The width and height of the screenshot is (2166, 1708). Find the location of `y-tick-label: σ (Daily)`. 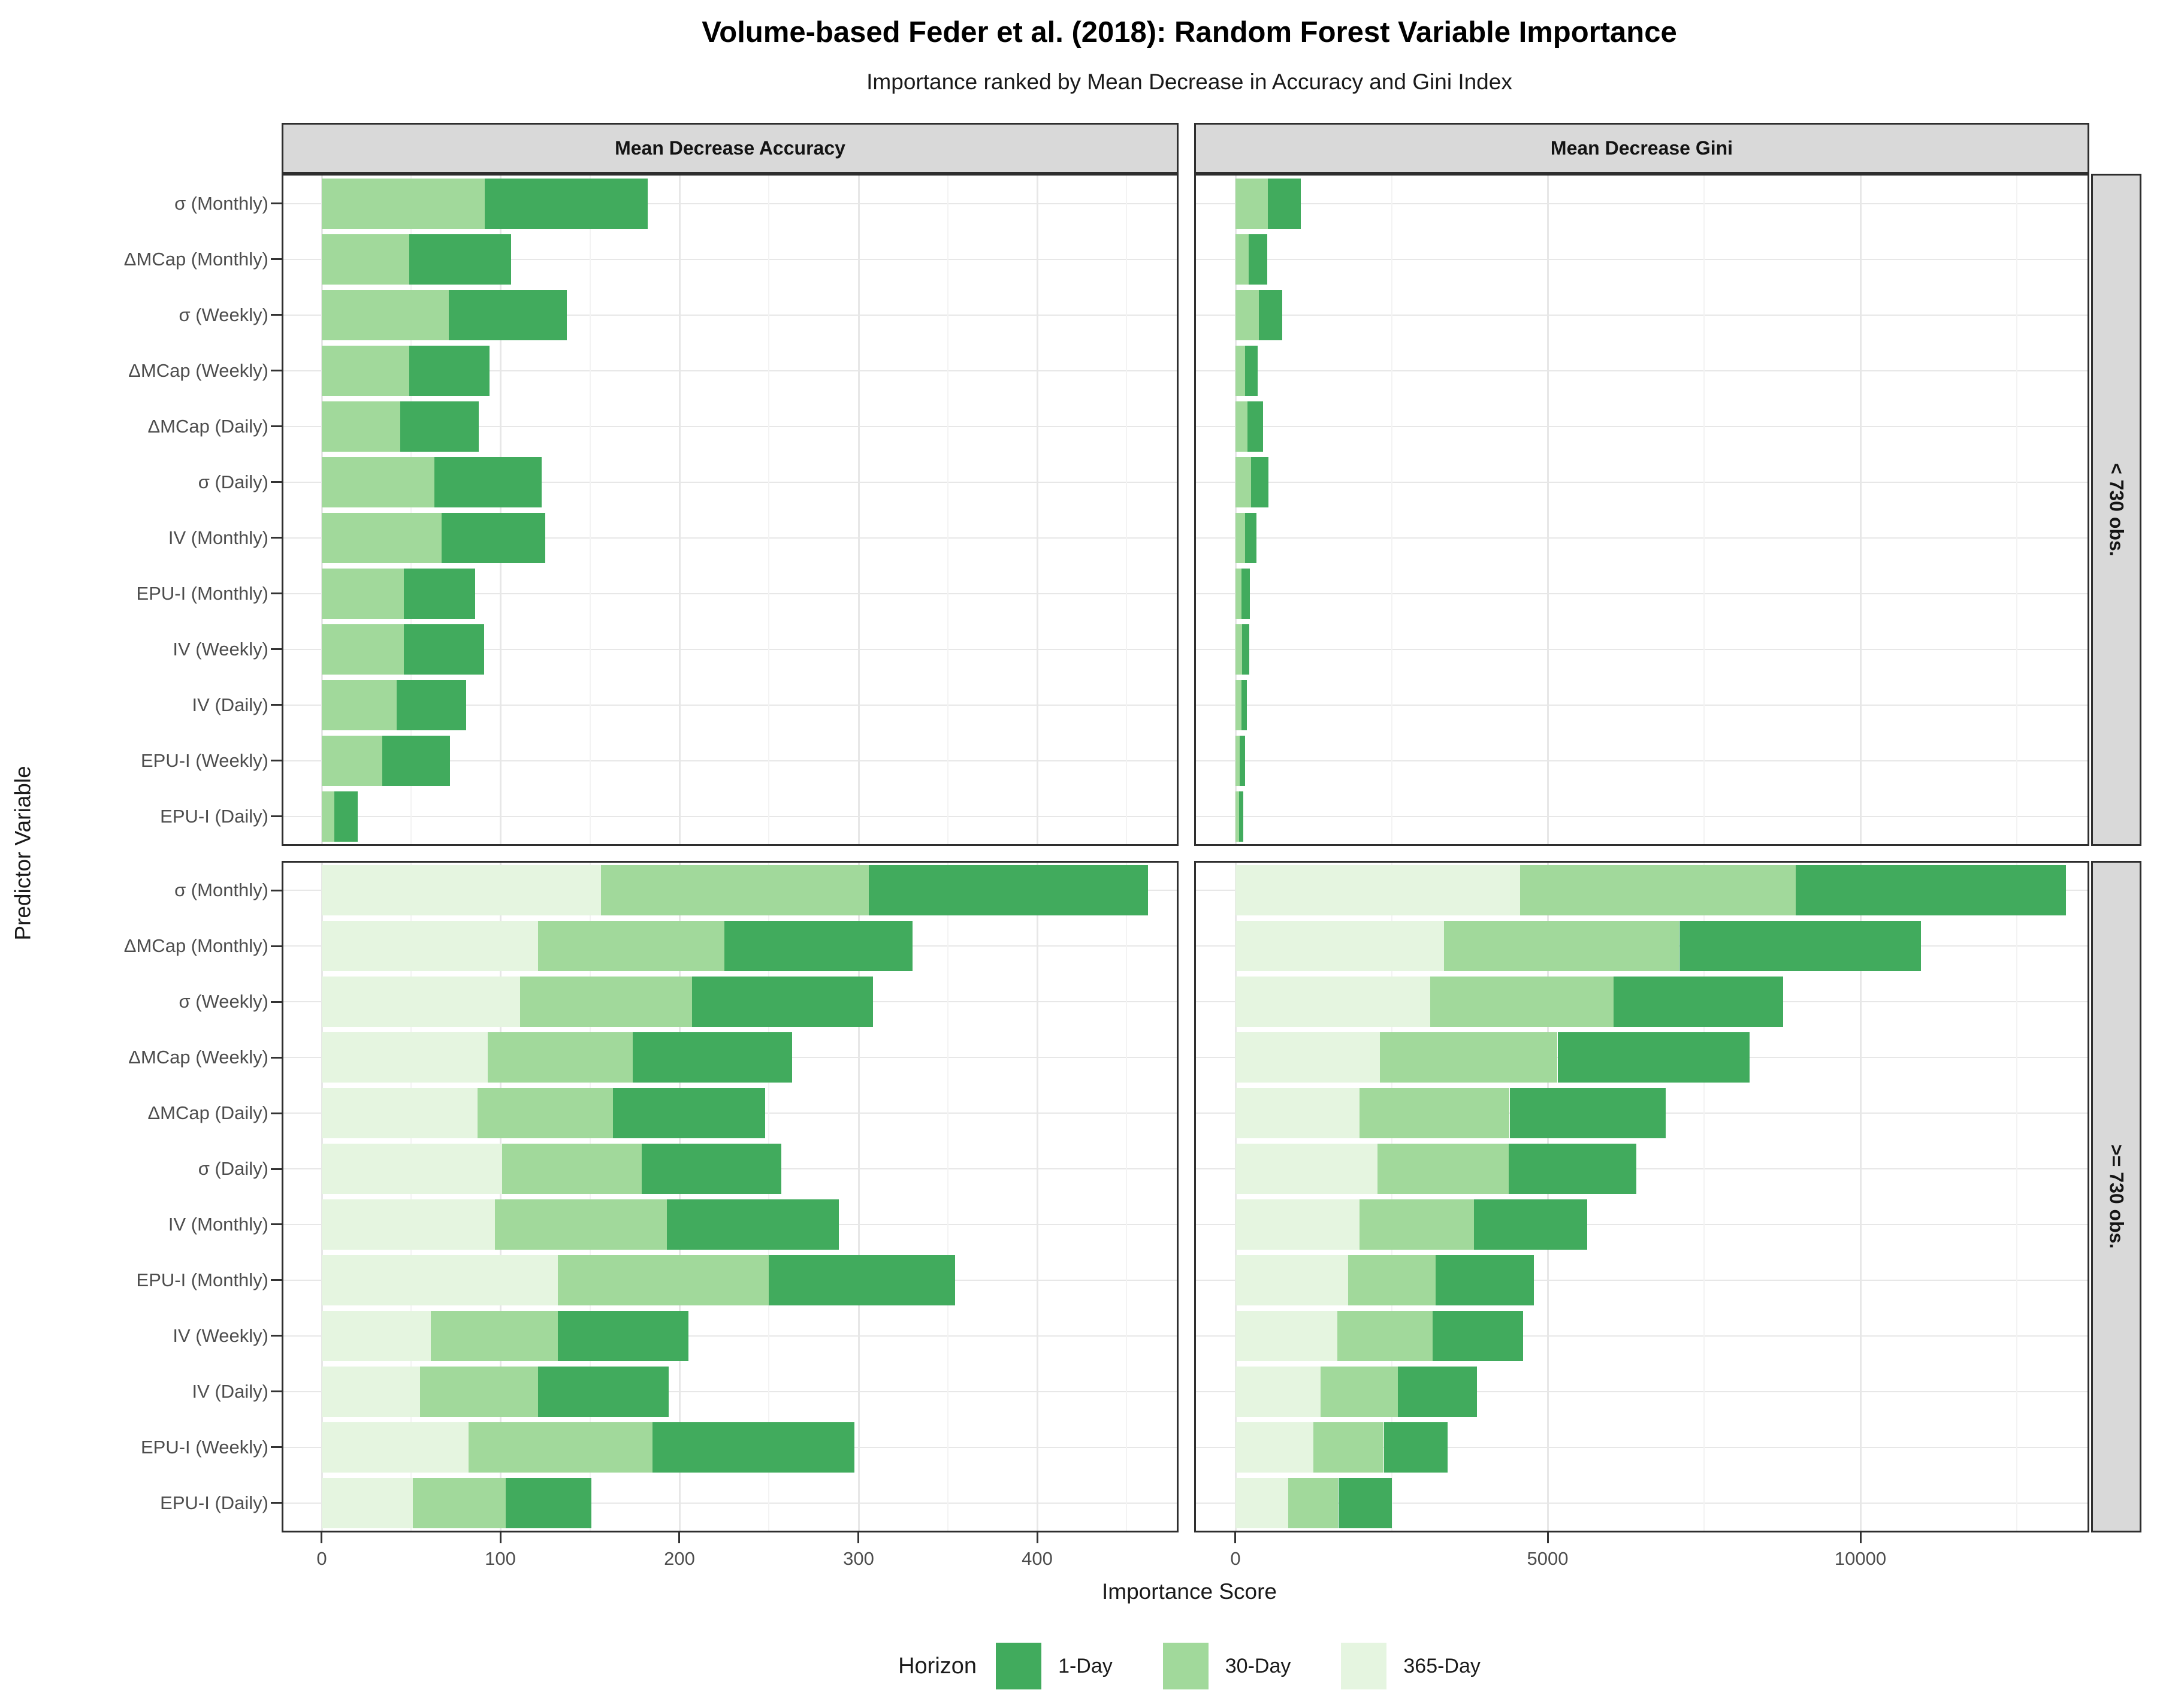

y-tick-label: σ (Daily) is located at coordinates (233, 481).